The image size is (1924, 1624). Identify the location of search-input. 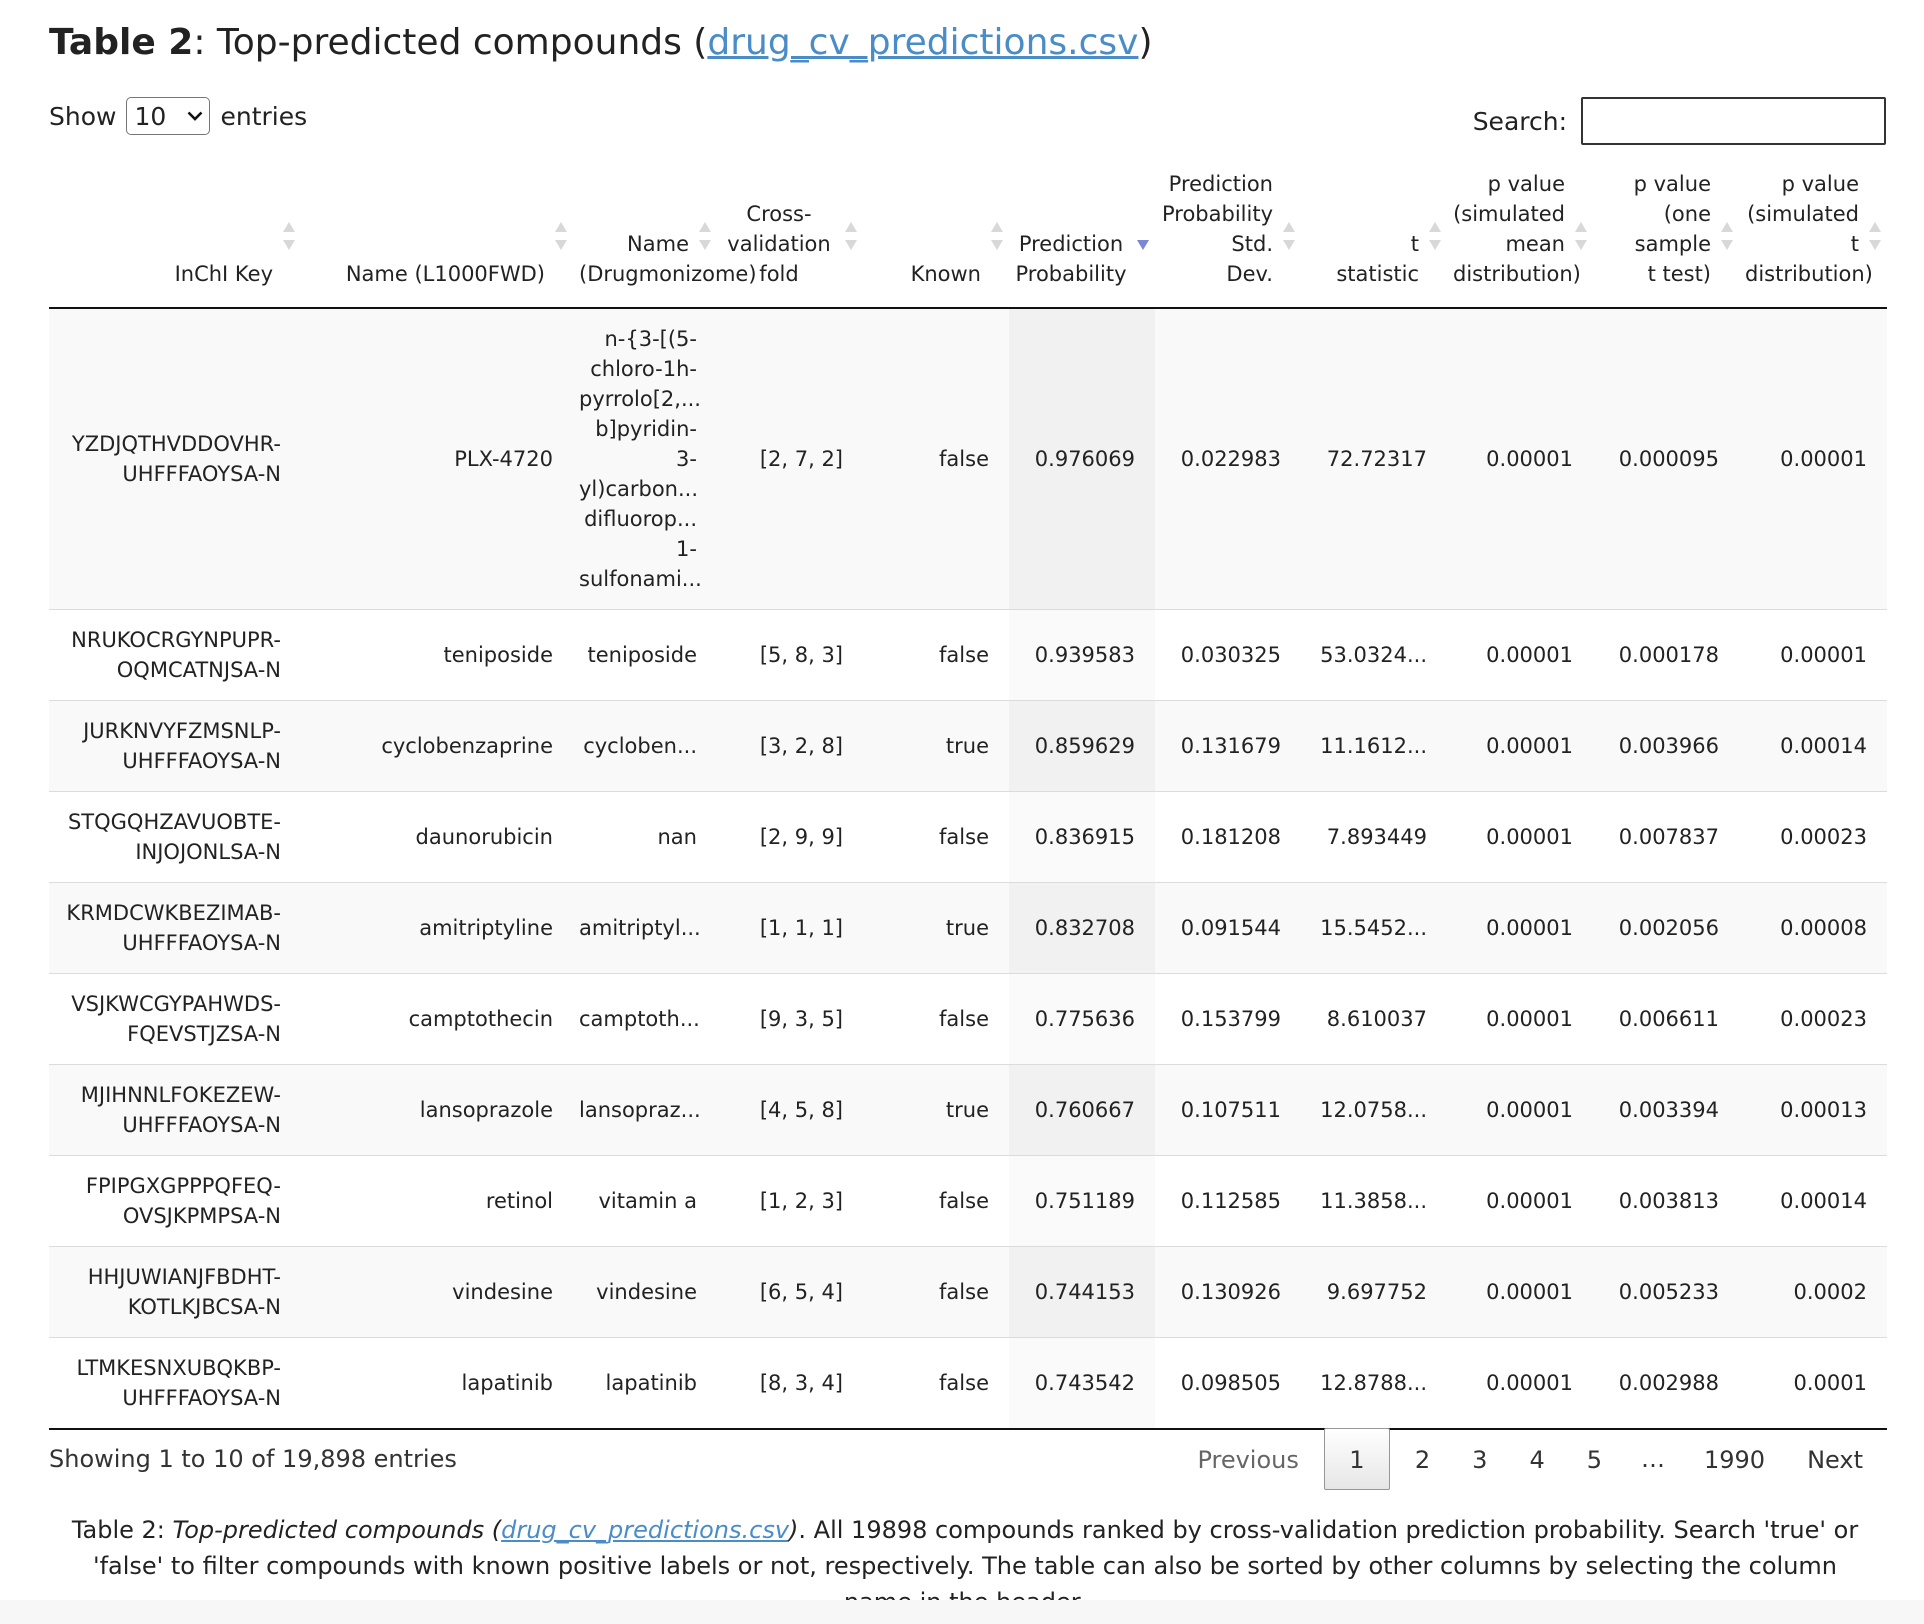
(1733, 121).